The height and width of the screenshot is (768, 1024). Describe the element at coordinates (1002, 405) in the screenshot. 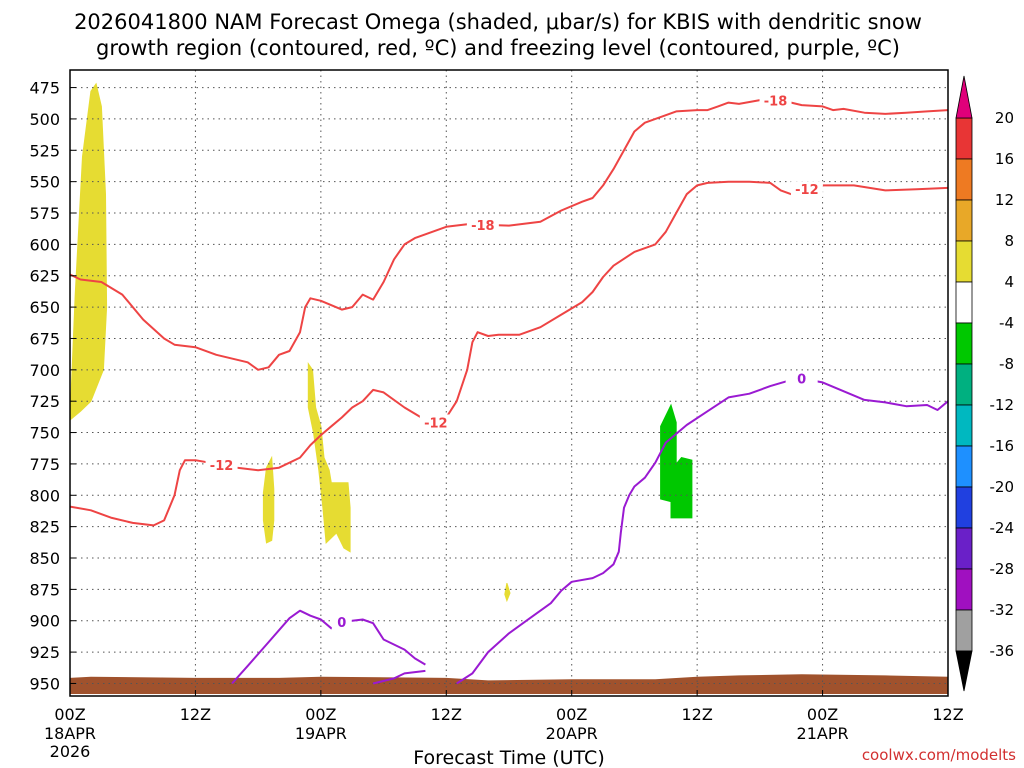

I see `colorbar-label-7: -12` at that location.